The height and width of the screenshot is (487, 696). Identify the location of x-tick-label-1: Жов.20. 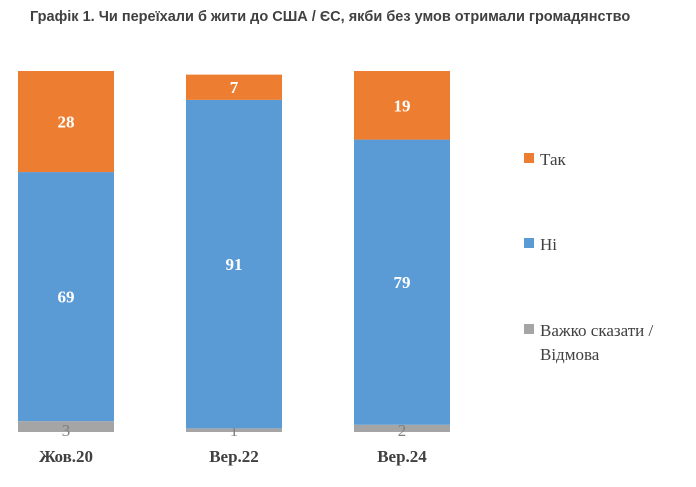
(66, 456).